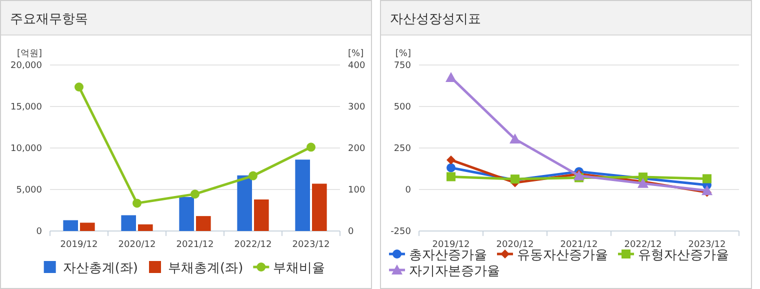 The image size is (760, 289). I want to click on y2-tick-label: 400, so click(357, 66).